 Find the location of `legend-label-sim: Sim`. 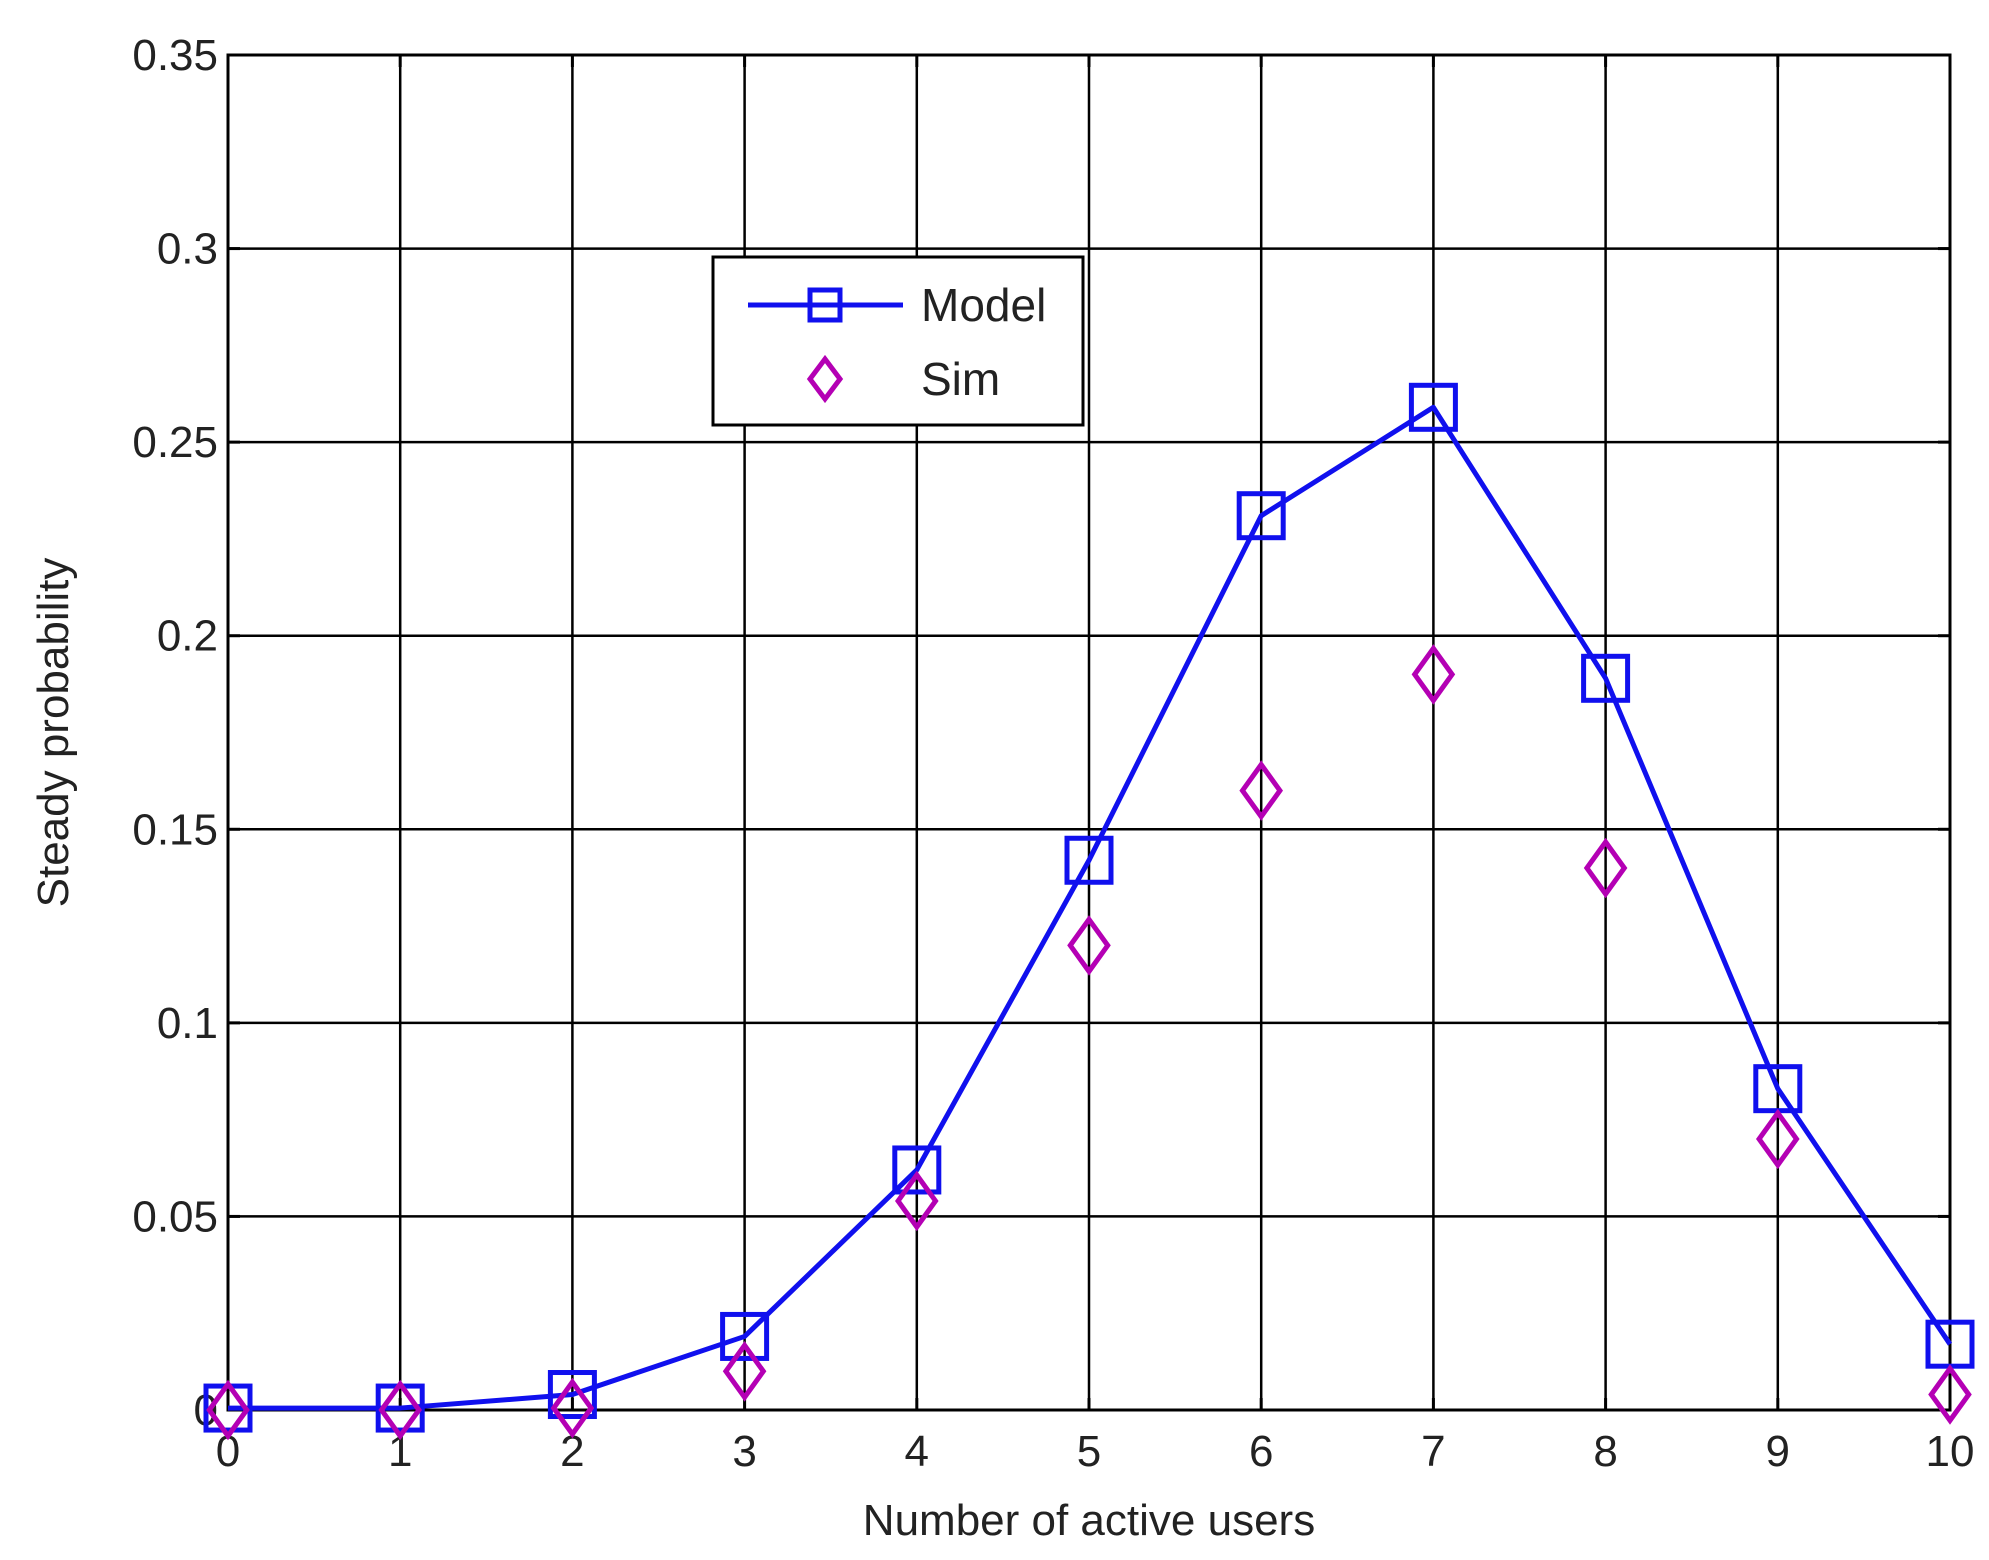

legend-label-sim: Sim is located at coordinates (960, 379).